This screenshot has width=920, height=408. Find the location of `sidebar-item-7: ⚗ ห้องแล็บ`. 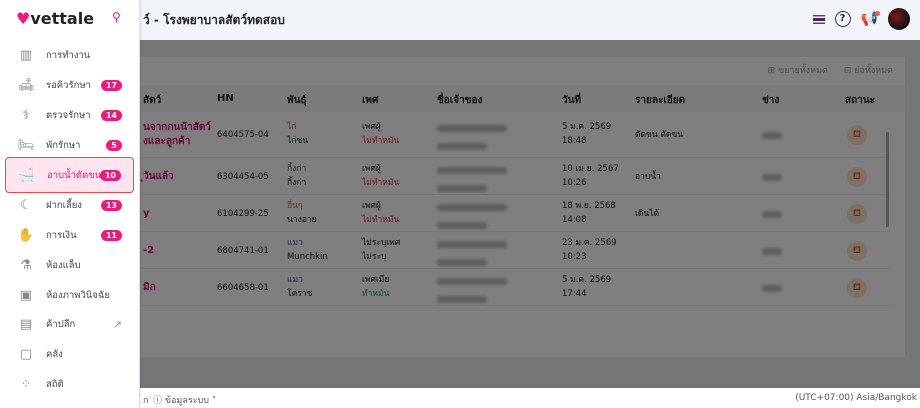

sidebar-item-7: ⚗ ห้องแล็บ is located at coordinates (69, 265).